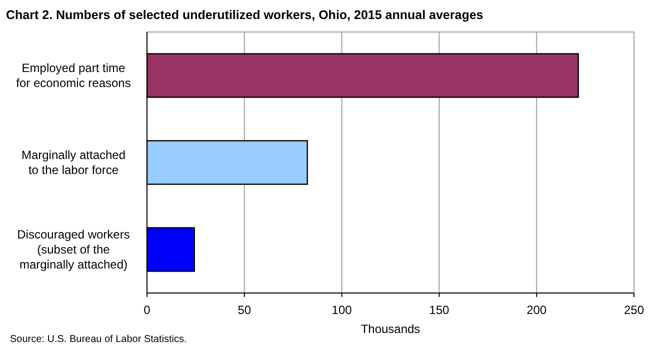 The image size is (670, 348). Describe the element at coordinates (342, 310) in the screenshot. I see `x-tick-label: 100` at that location.